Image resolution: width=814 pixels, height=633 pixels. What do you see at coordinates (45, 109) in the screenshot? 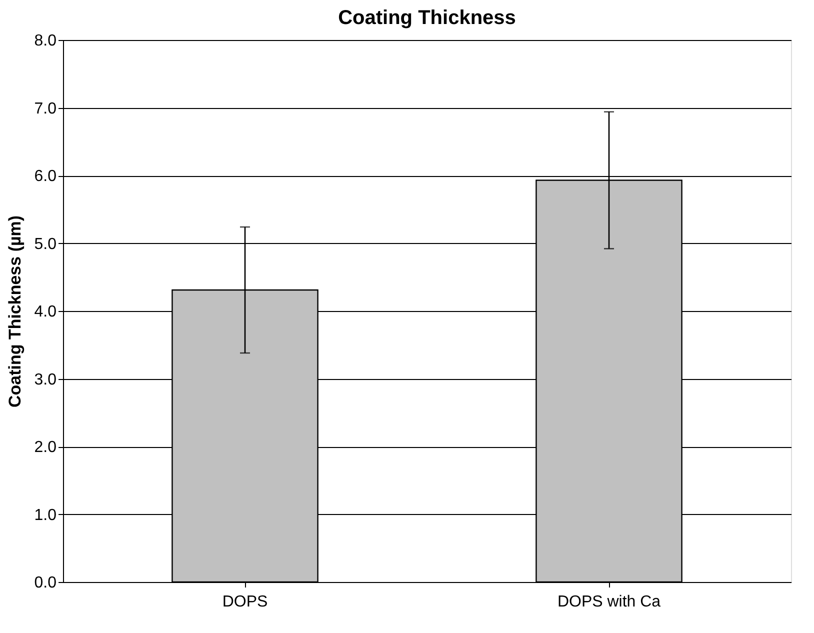
I see `y-tick-label: 7.0` at bounding box center [45, 109].